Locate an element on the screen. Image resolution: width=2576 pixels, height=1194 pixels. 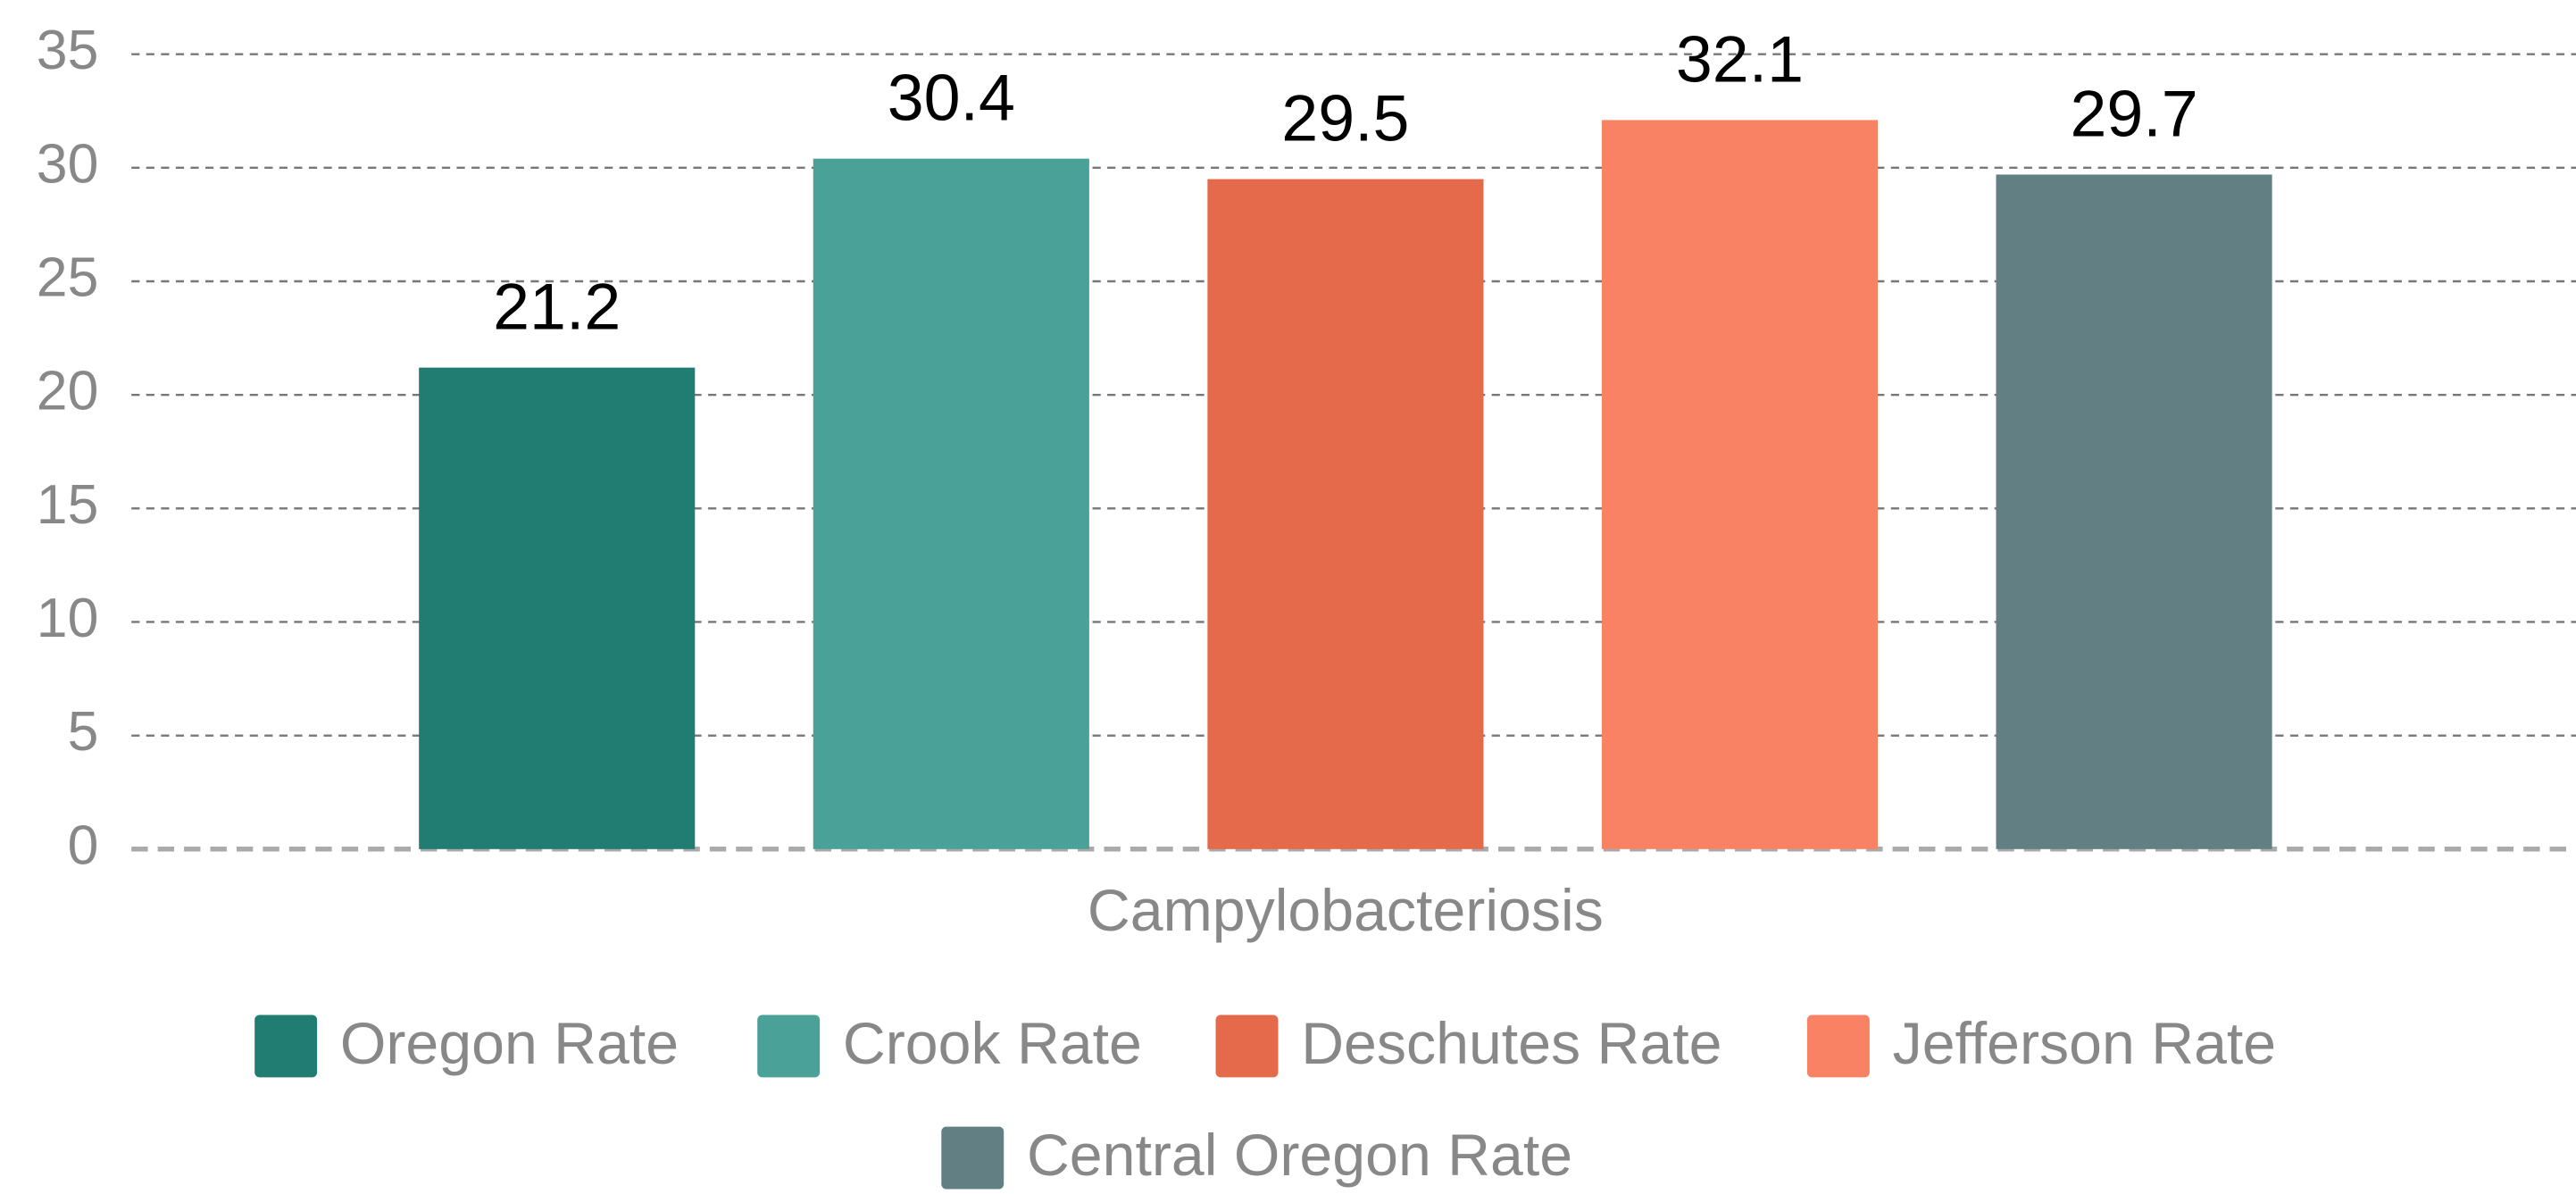
y-tick-label: 30 is located at coordinates (68, 163).